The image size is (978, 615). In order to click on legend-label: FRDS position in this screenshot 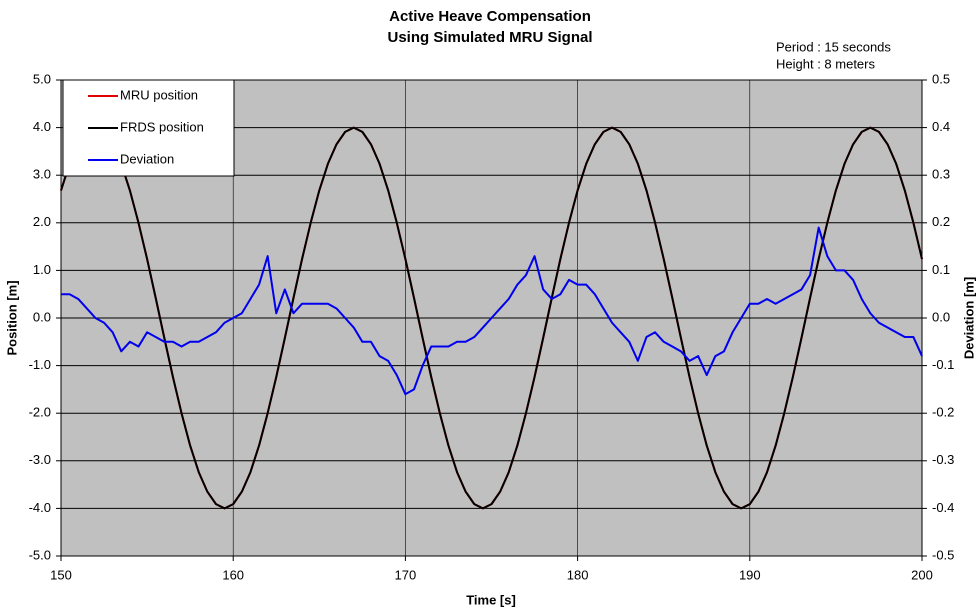, I will do `click(162, 126)`.